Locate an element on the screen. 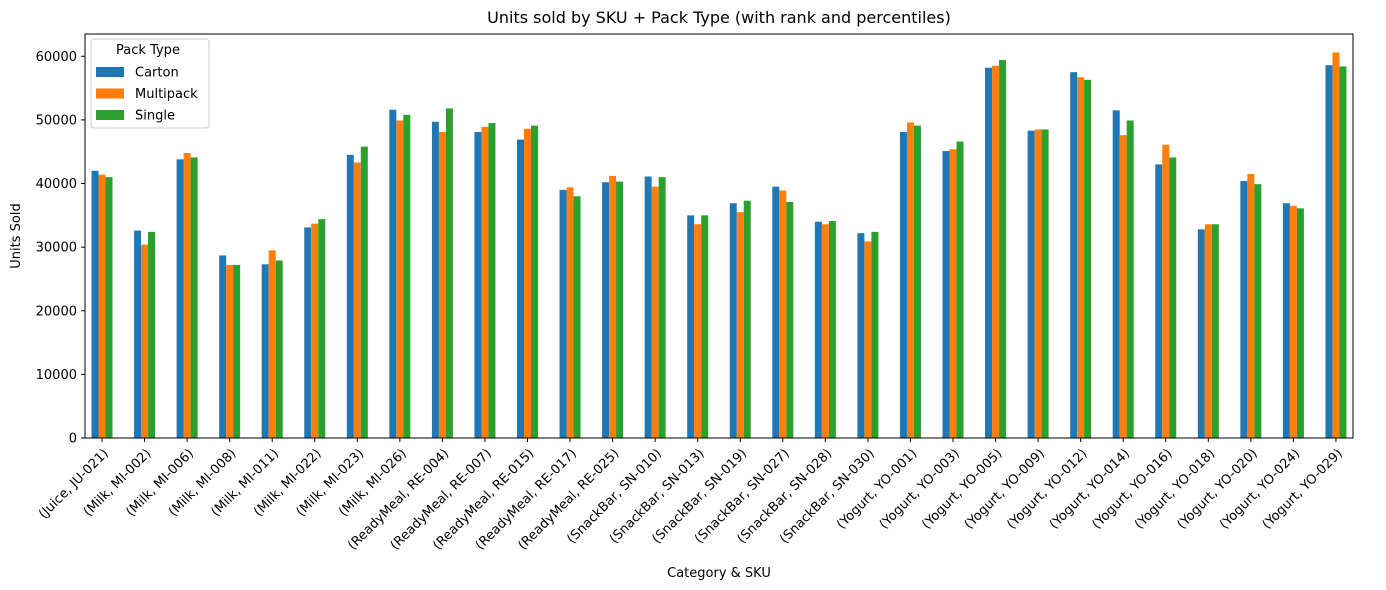 The height and width of the screenshot is (590, 1386). legend-label-multipack: Multipack is located at coordinates (166, 94).